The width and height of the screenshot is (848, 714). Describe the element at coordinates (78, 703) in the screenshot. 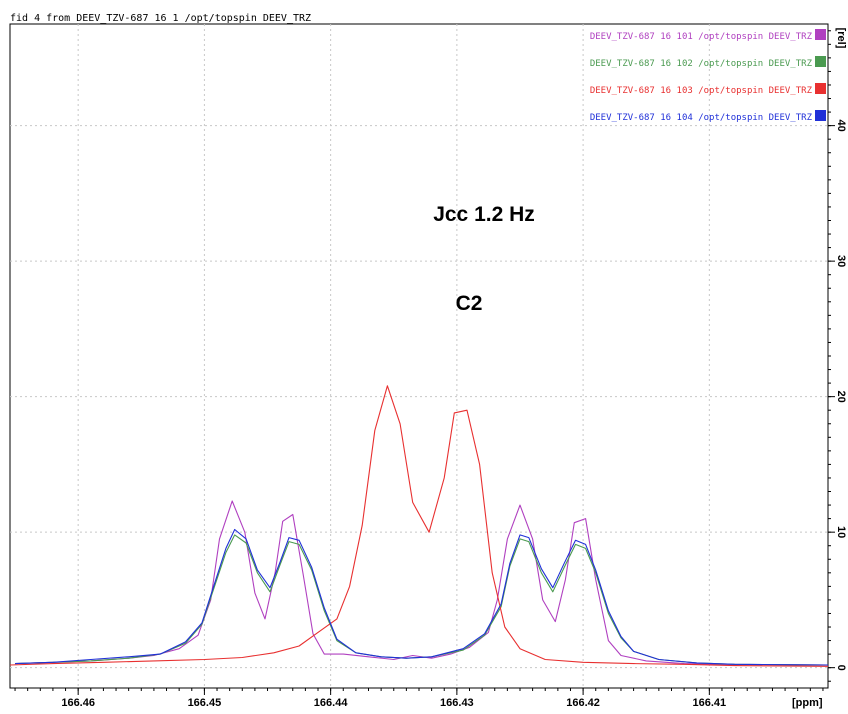

I see `x-tick-label: 166.46` at that location.